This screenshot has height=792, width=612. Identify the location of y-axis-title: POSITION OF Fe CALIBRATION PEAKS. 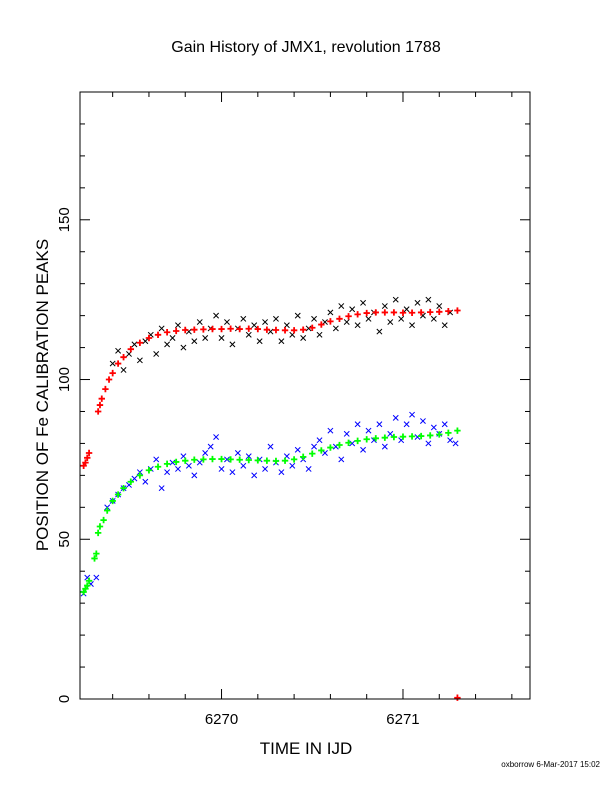
(42, 395).